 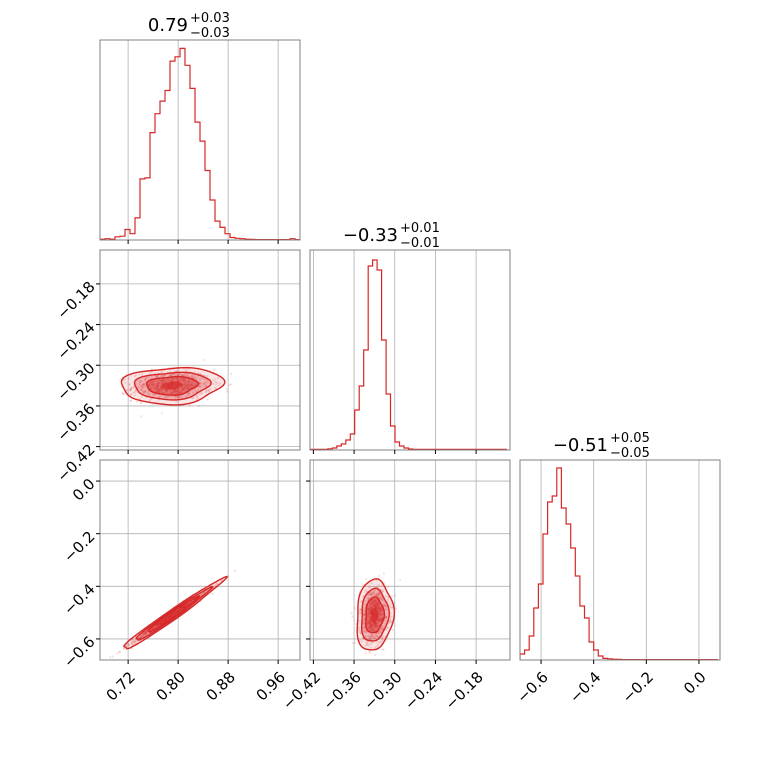 I want to click on density-fill-core, so click(x=173, y=615).